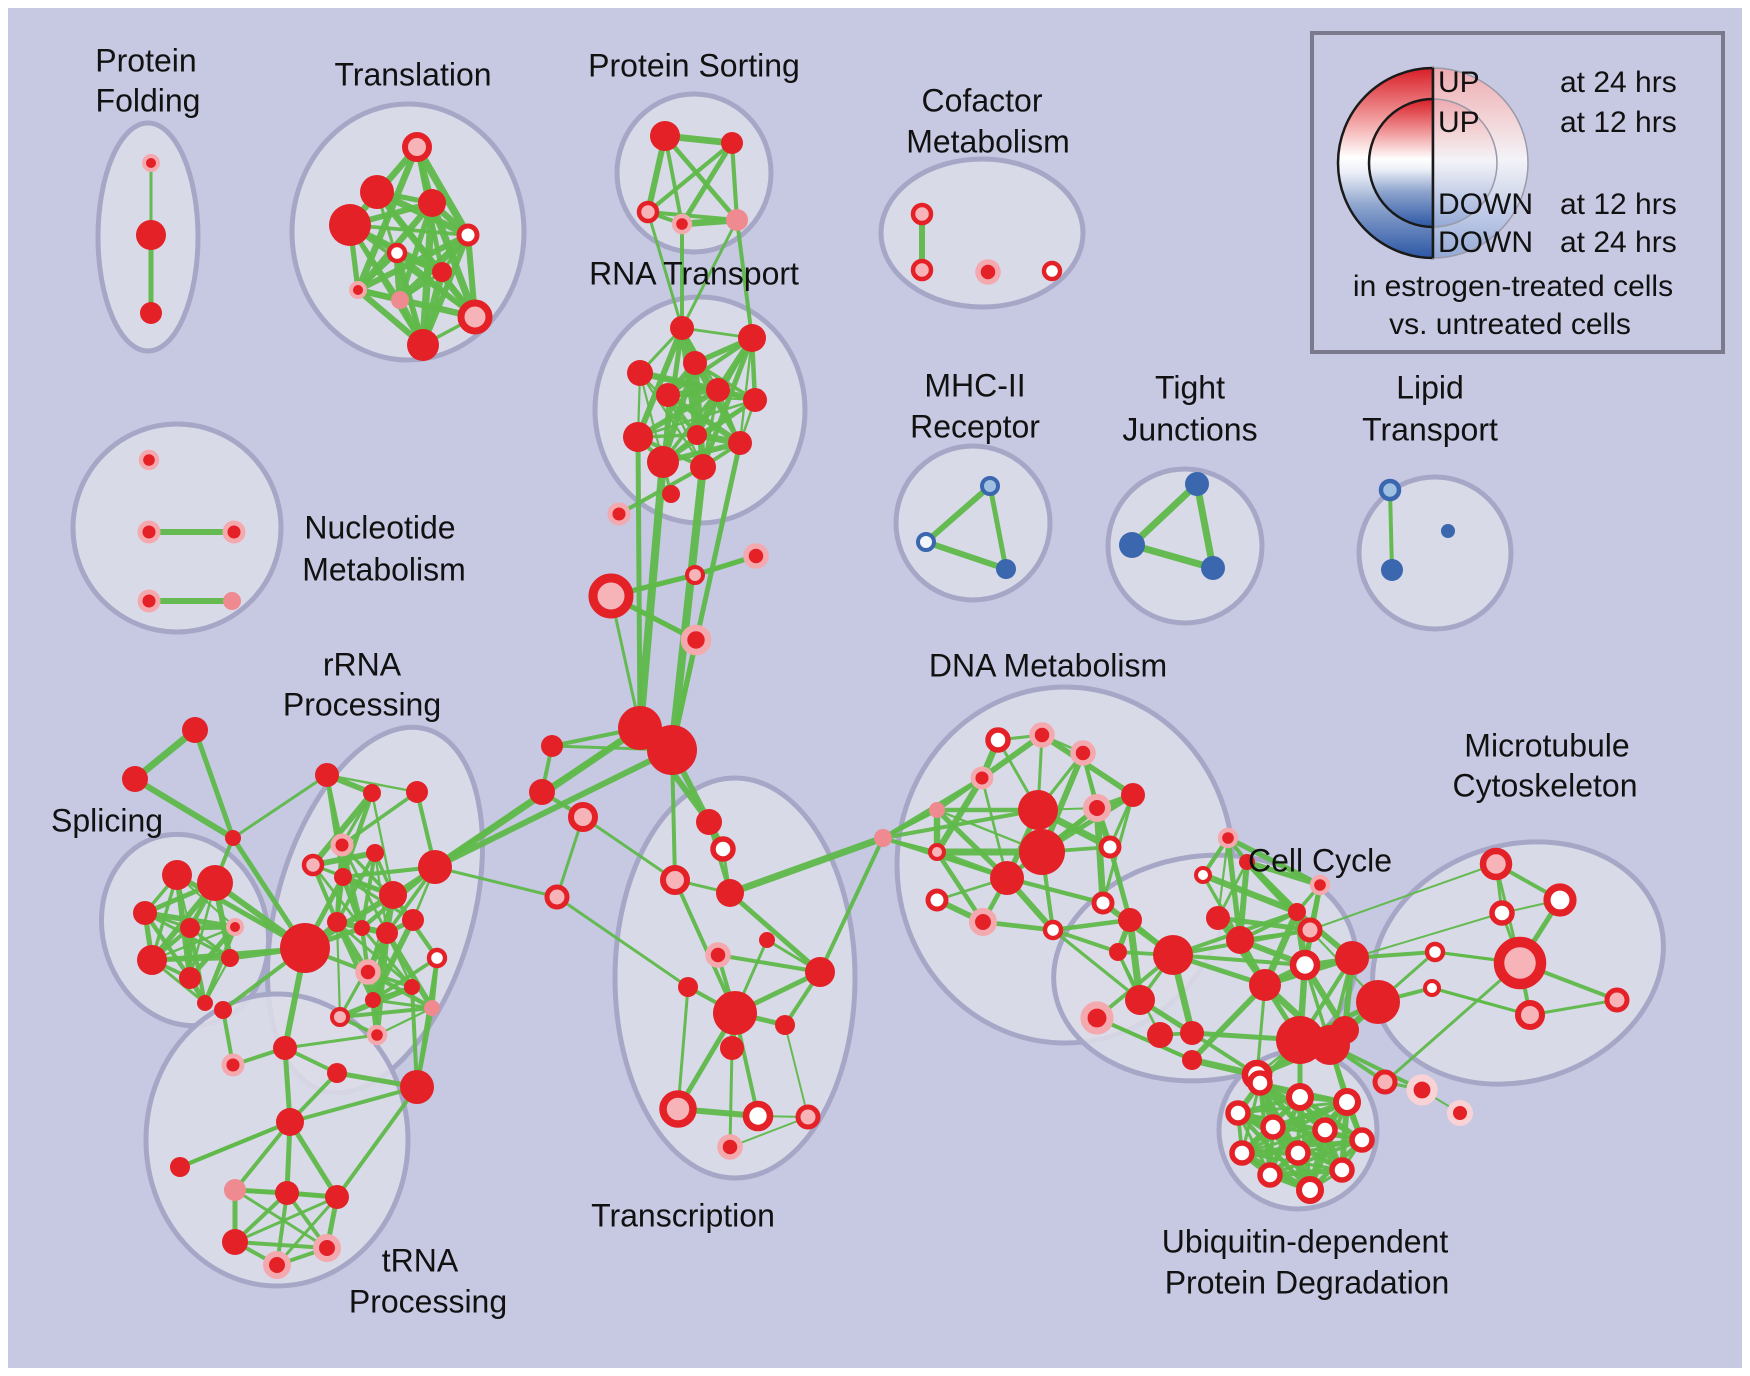  What do you see at coordinates (1459, 82) in the screenshot?
I see `legend-direction-label: UP` at bounding box center [1459, 82].